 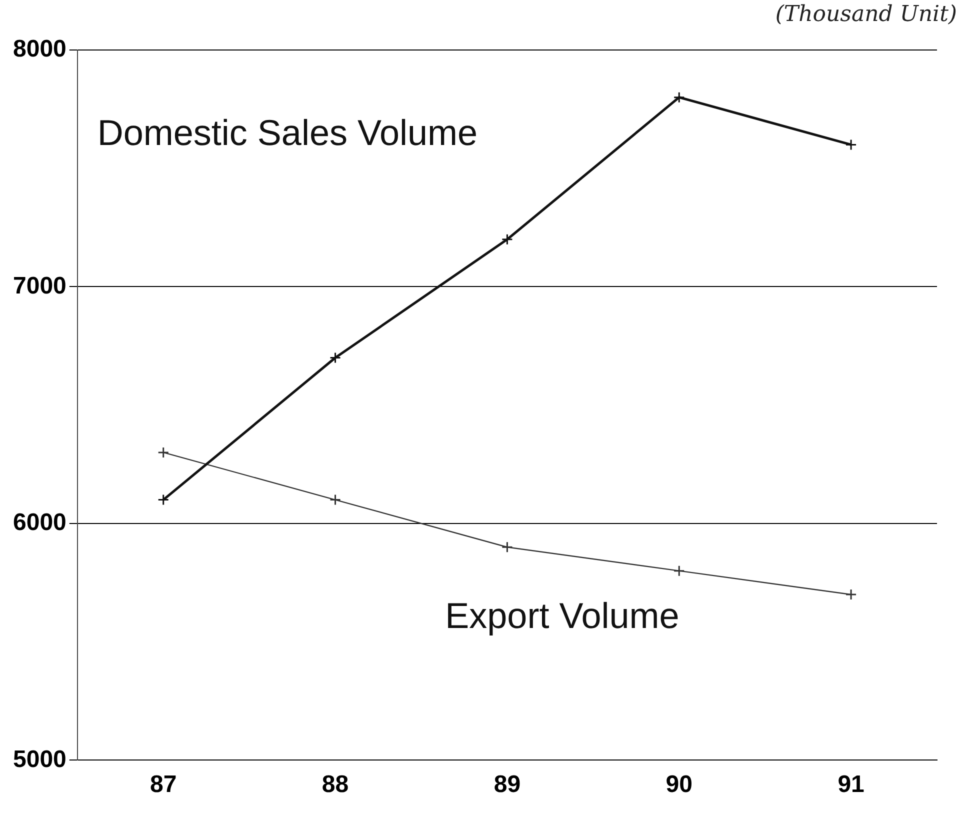 What do you see at coordinates (39, 522) in the screenshot?
I see `y-tick-label: 6000` at bounding box center [39, 522].